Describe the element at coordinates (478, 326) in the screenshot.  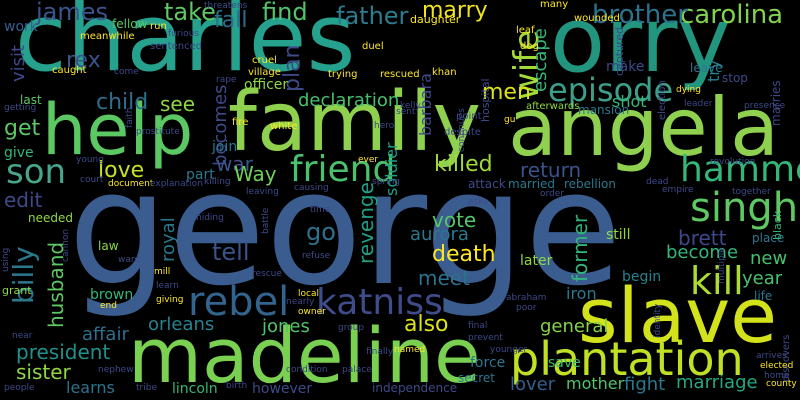
I see `word: final` at that location.